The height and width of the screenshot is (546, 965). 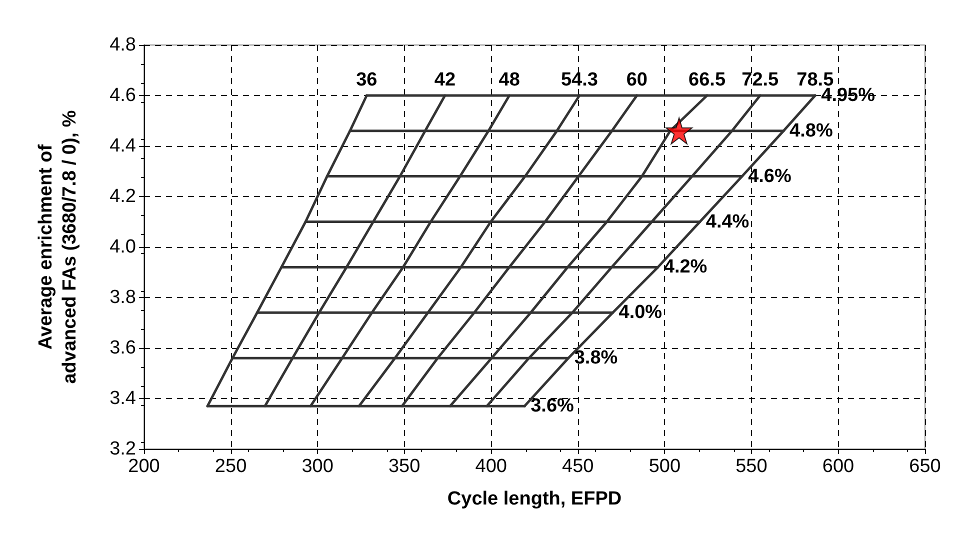 I want to click on series-label: 42, so click(x=445, y=80).